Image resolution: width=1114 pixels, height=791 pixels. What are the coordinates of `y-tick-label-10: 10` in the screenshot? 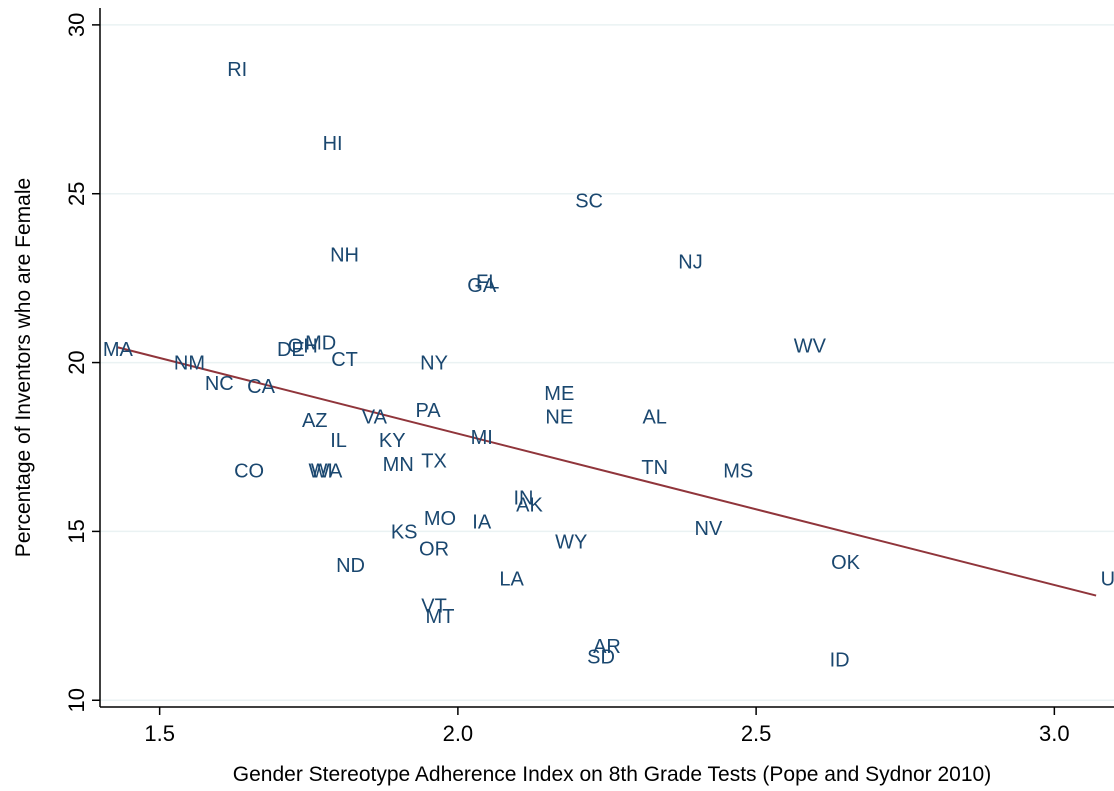 It's located at (76, 700).